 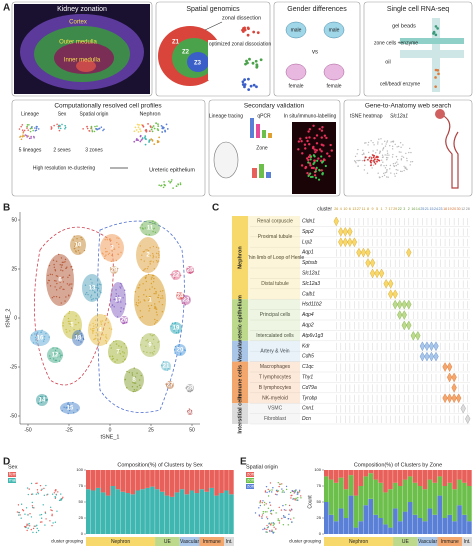 I want to click on group-bg, so click(x=274, y=351).